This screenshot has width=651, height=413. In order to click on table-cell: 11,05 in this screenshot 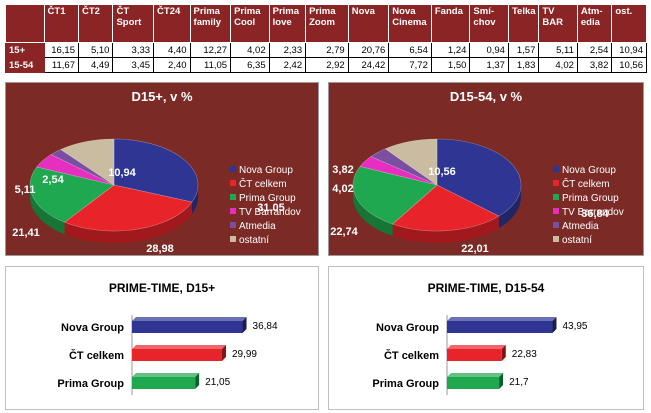, I will do `click(210, 65)`.